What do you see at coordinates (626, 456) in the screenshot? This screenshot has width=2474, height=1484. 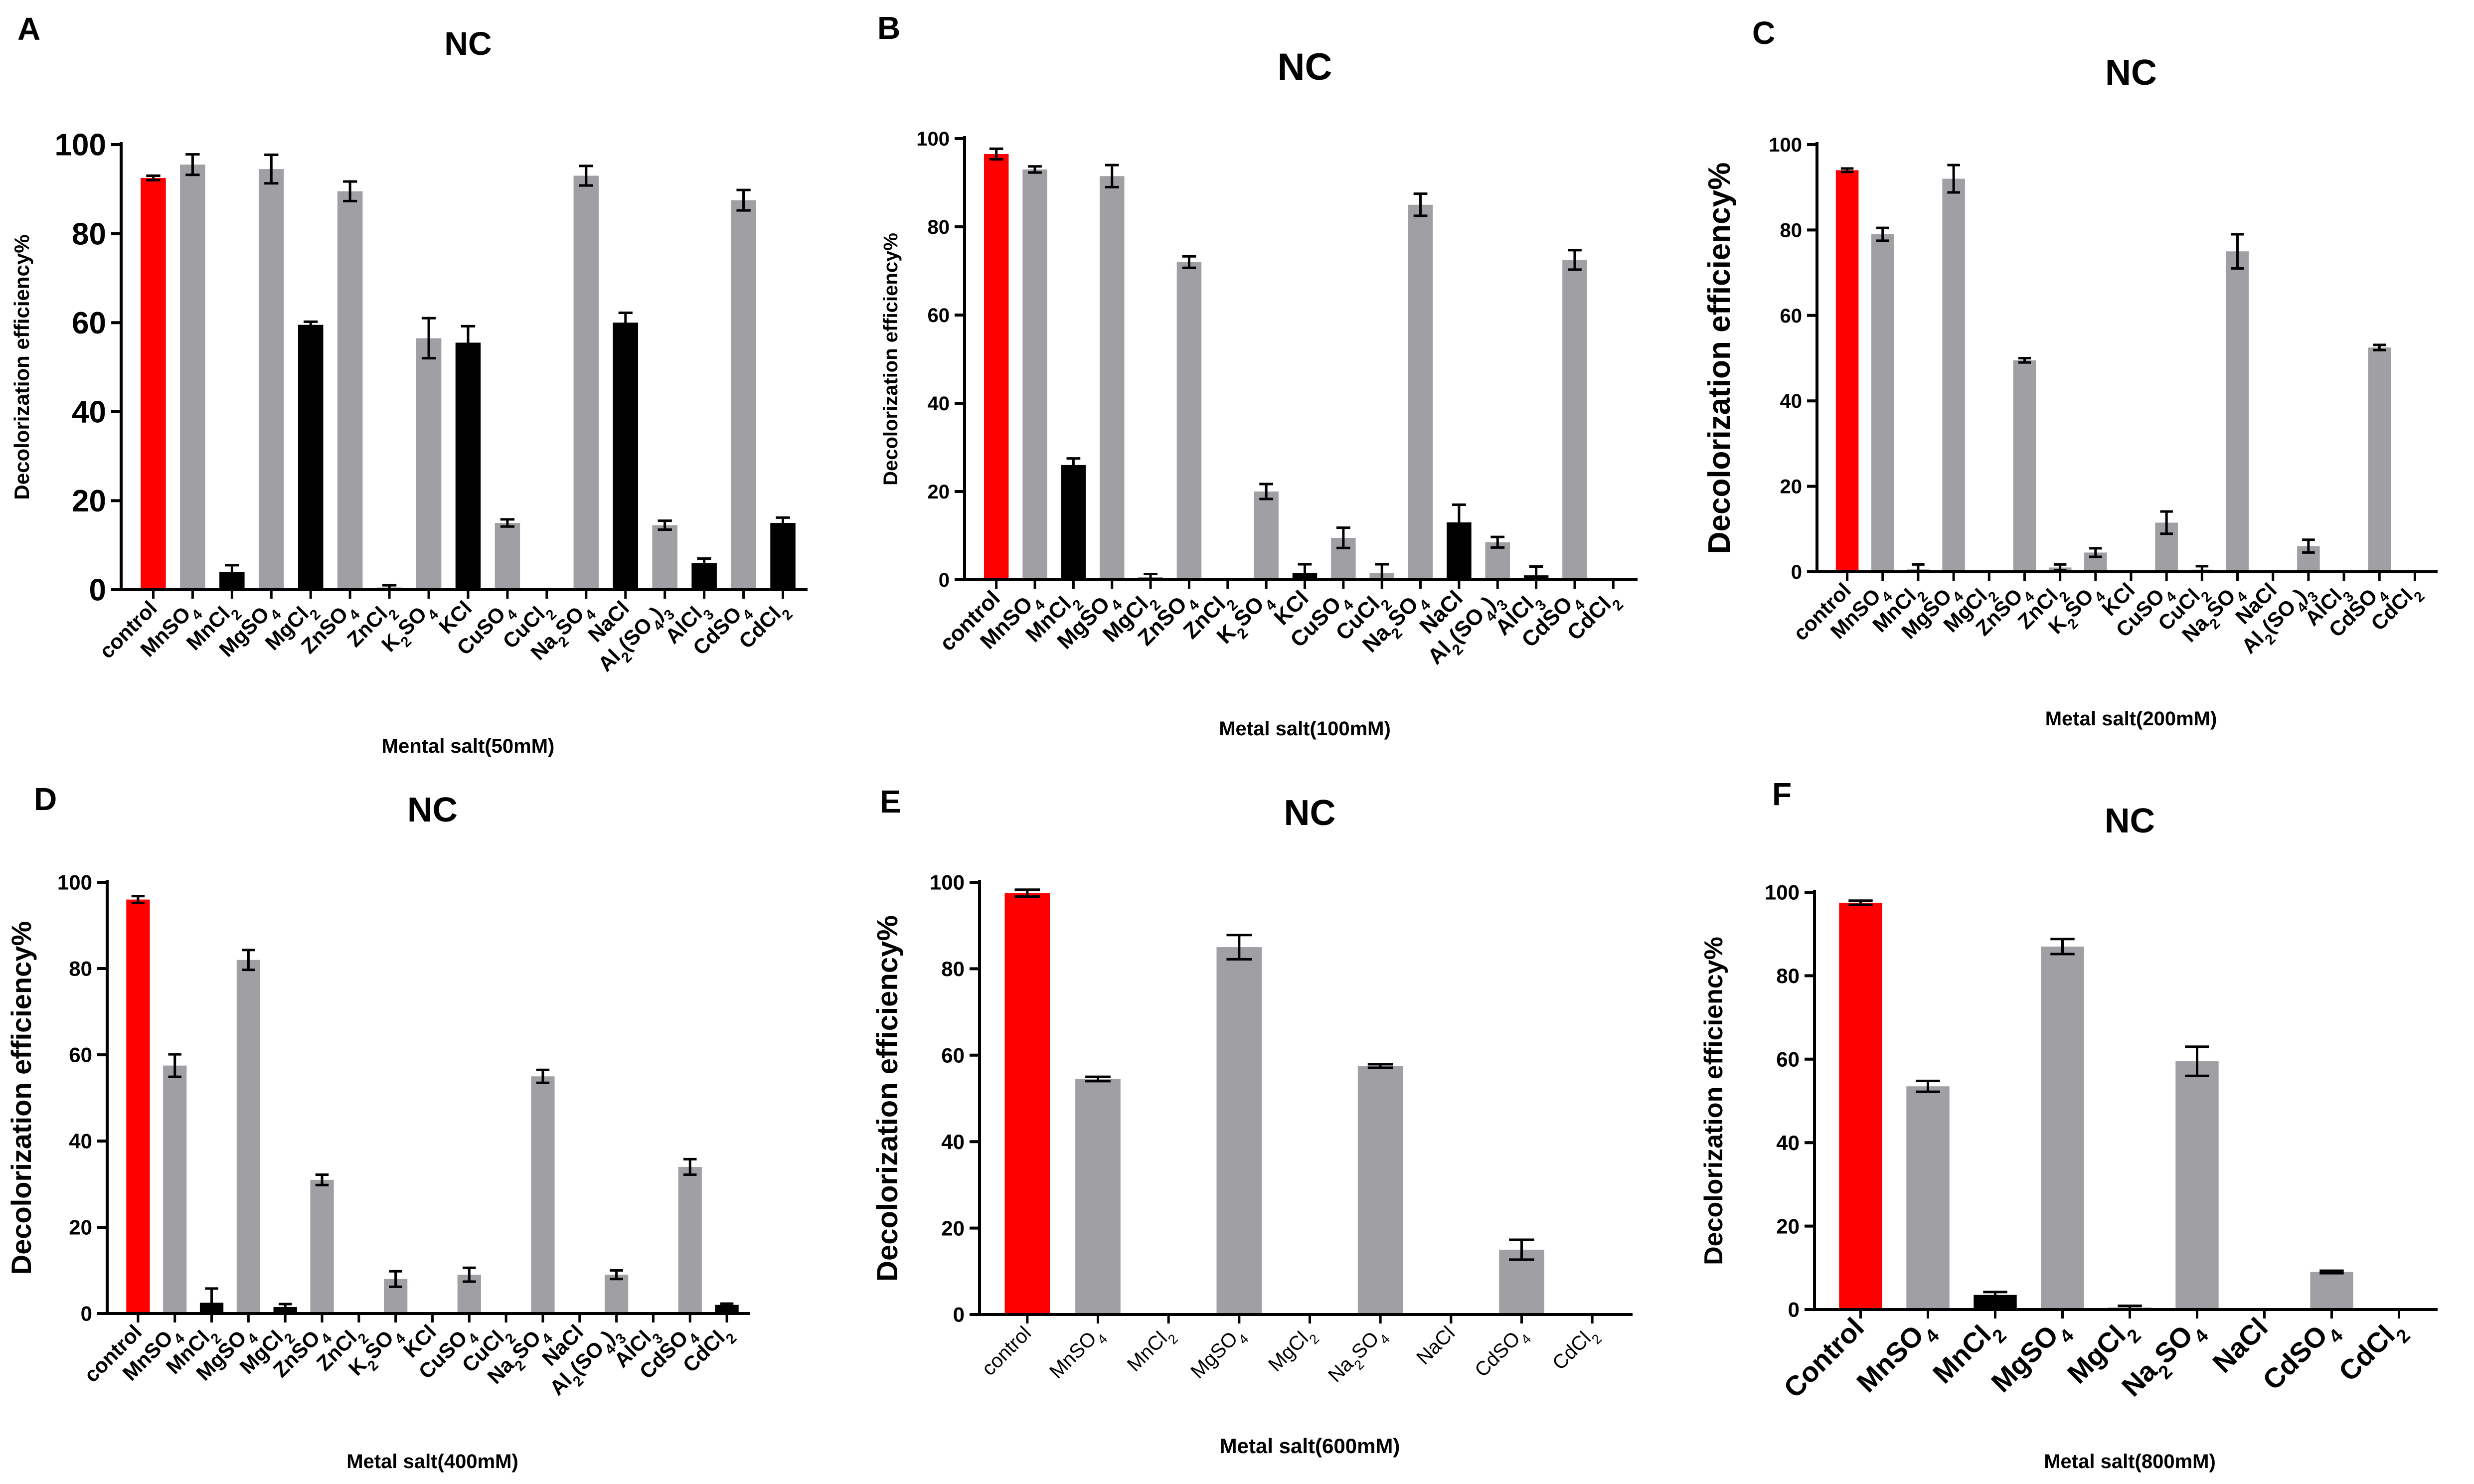 I see `bar-NaCl` at bounding box center [626, 456].